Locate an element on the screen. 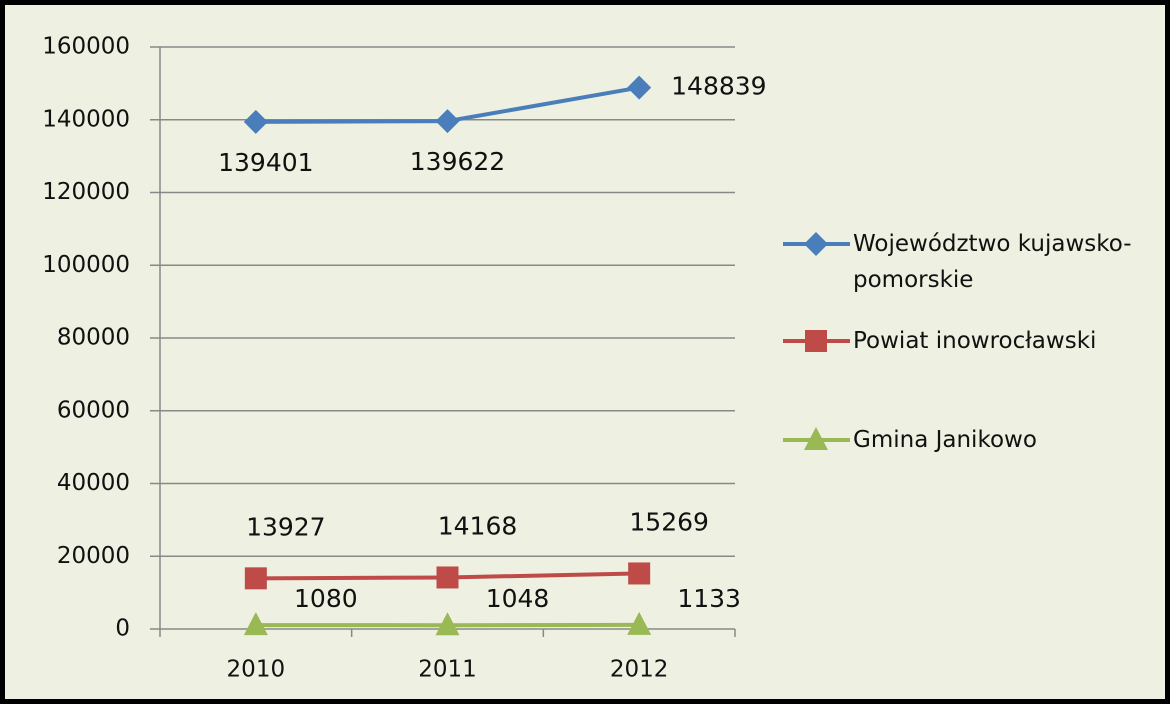  data-label: 14168 is located at coordinates (478, 525).